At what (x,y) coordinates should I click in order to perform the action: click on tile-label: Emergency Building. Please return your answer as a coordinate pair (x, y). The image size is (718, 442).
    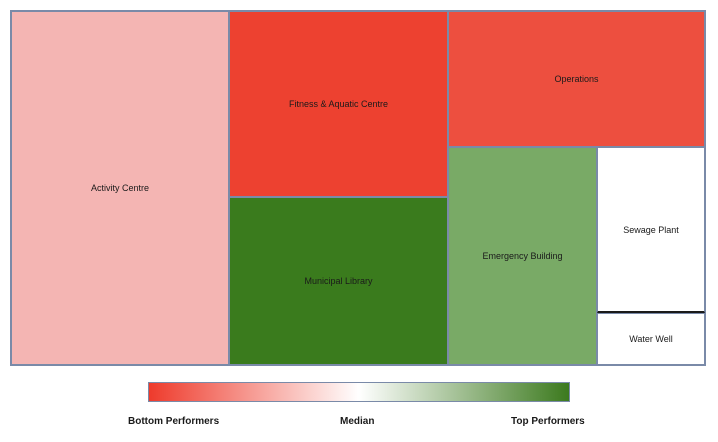
    Looking at the image, I should click on (522, 256).